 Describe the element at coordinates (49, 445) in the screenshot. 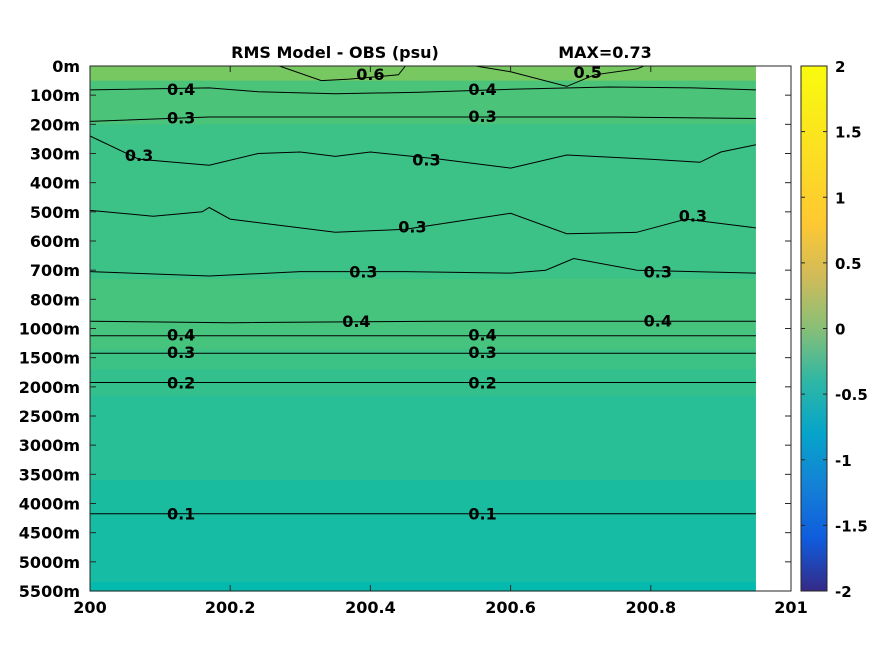

I see `y-tick-label: 3000m` at that location.